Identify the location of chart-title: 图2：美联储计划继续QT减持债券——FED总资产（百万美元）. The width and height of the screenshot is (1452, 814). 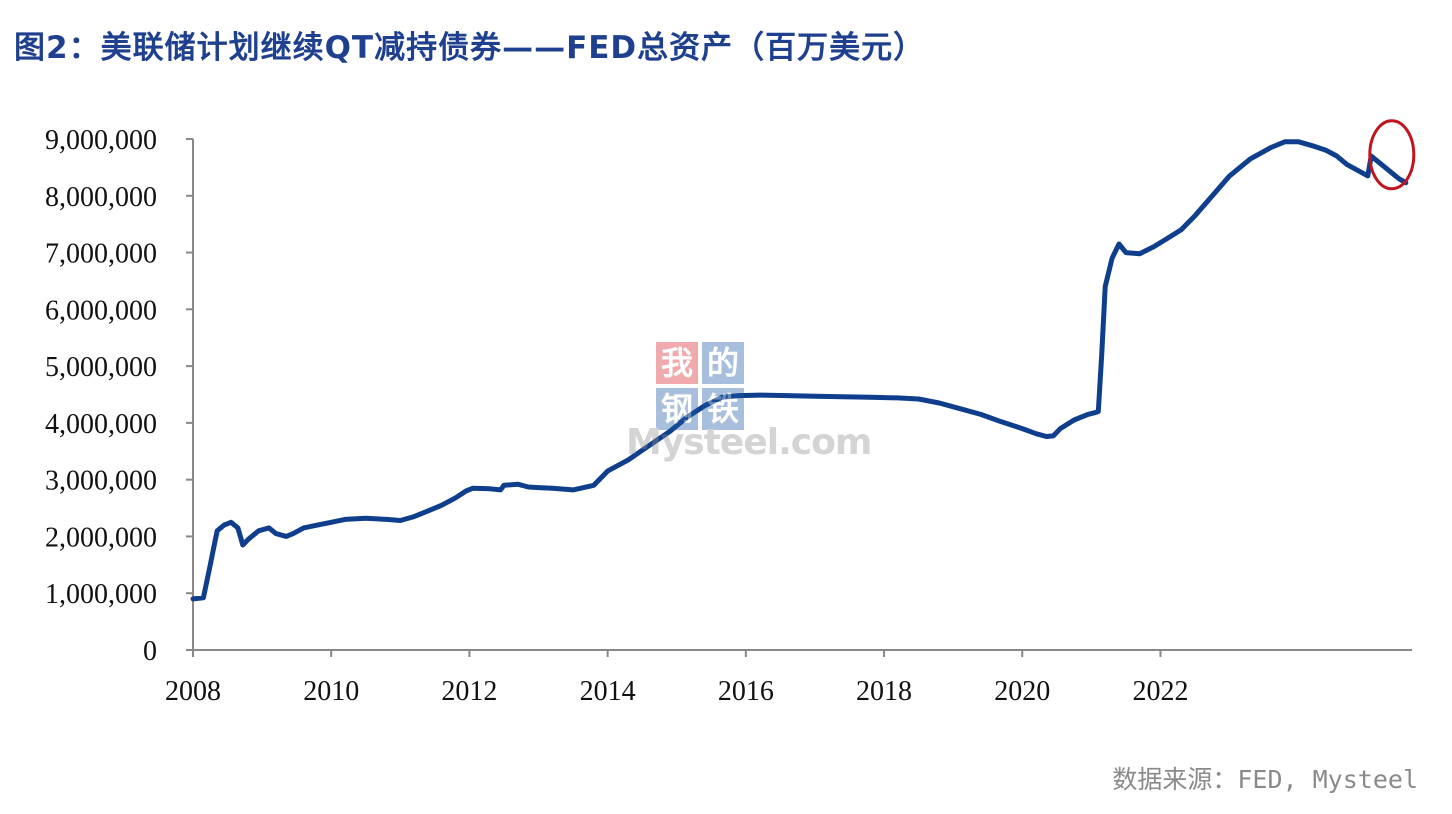
(470, 48).